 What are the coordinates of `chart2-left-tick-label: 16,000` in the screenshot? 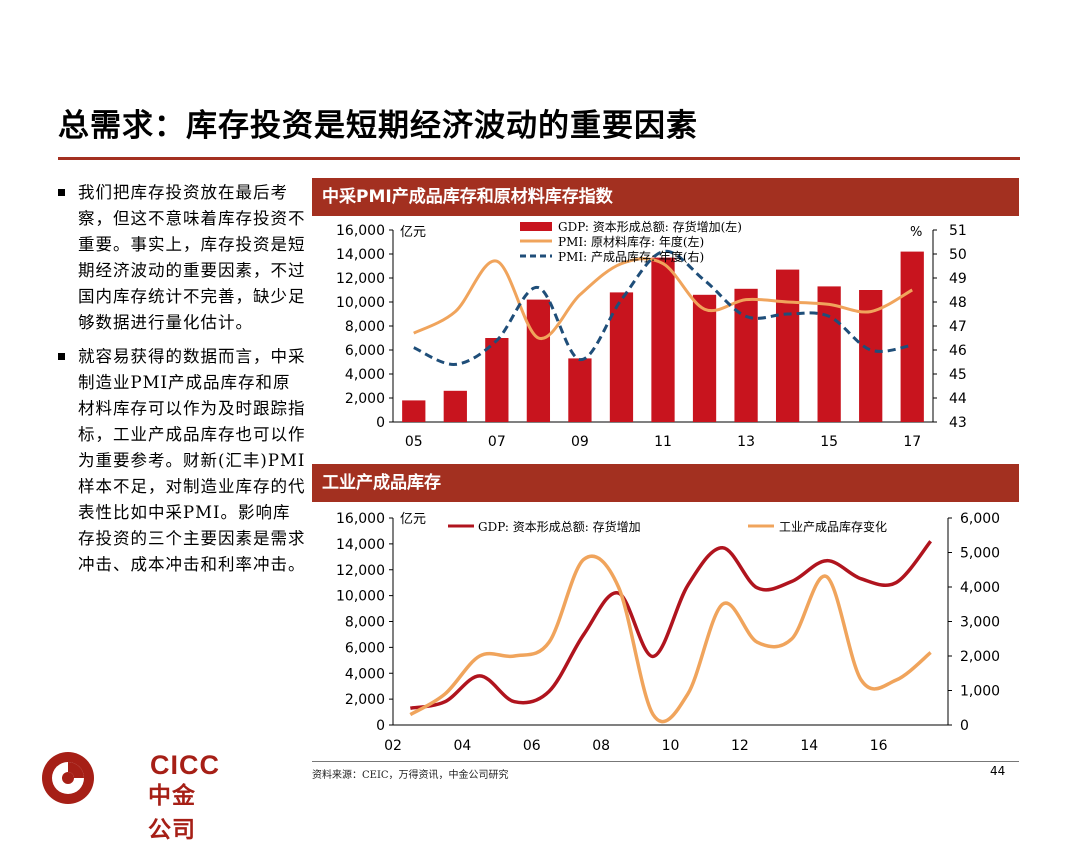 It's located at (360, 519).